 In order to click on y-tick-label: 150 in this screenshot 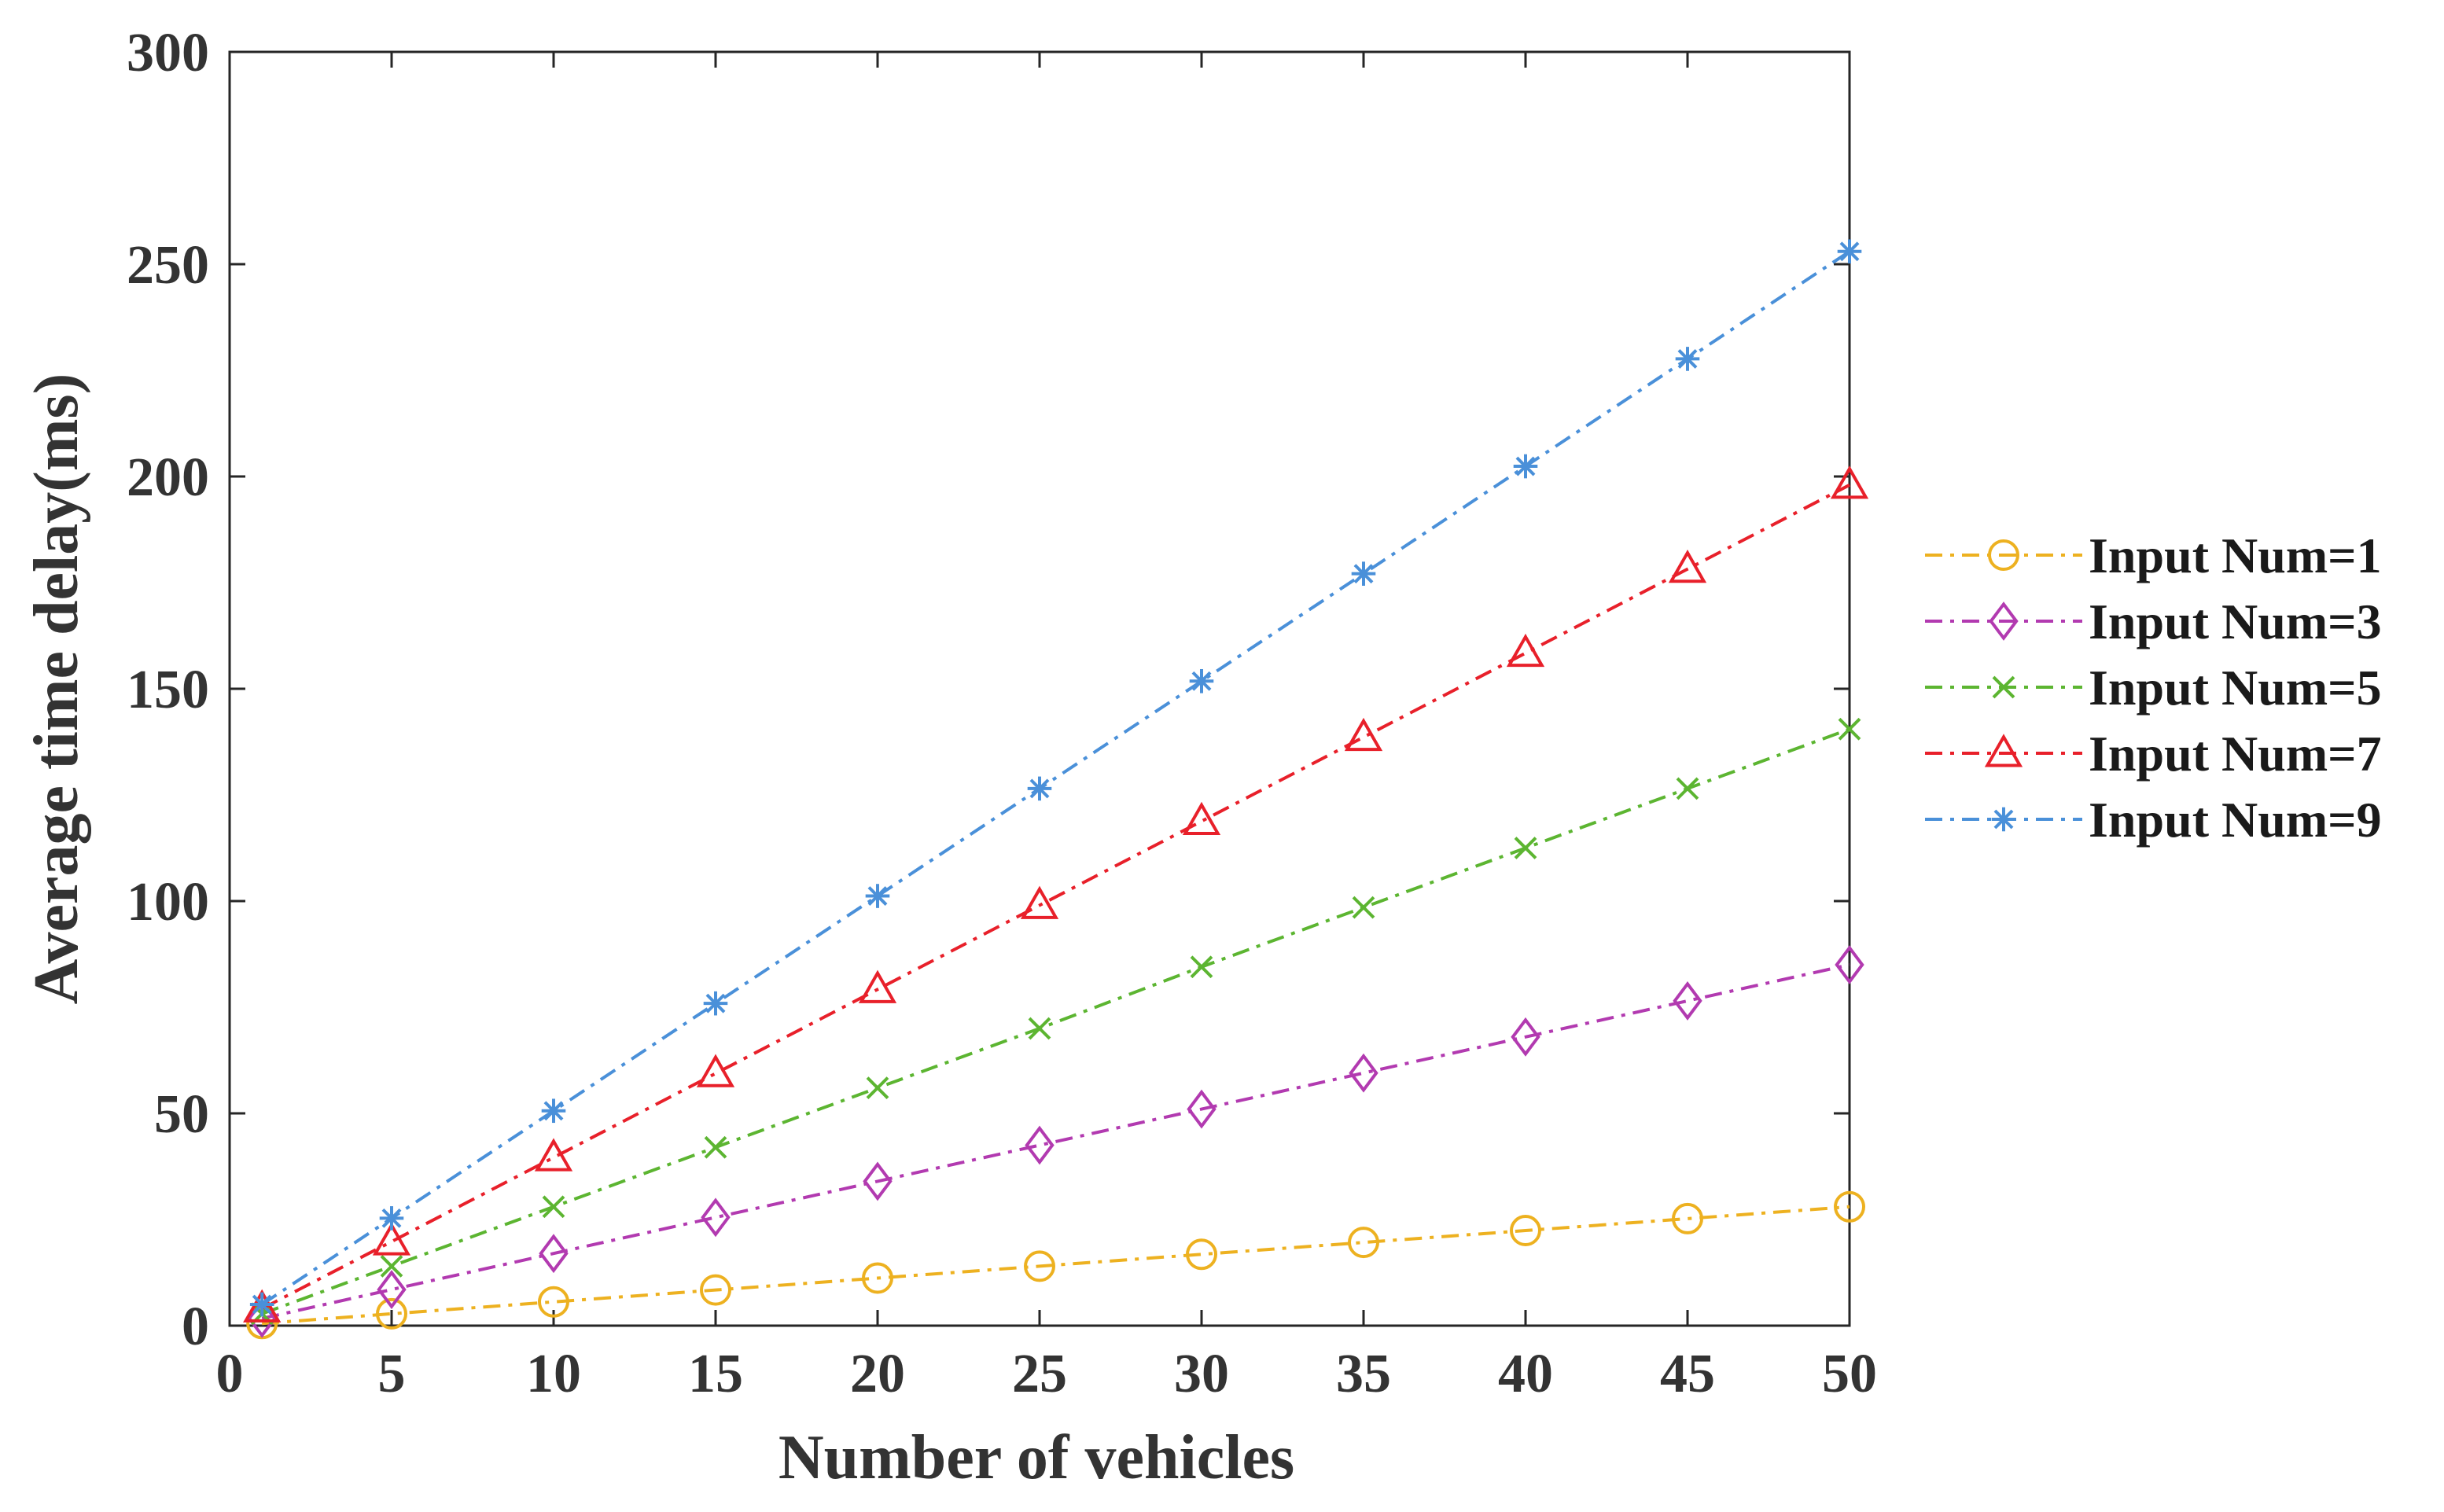, I will do `click(168, 690)`.